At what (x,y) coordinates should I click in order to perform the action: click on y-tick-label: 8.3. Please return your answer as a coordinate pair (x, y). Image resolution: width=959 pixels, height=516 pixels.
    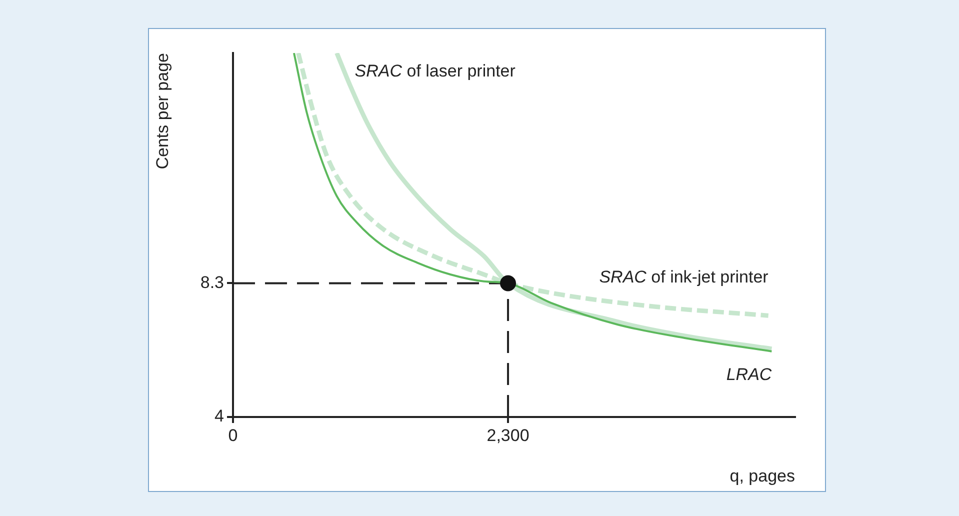
    Looking at the image, I should click on (212, 282).